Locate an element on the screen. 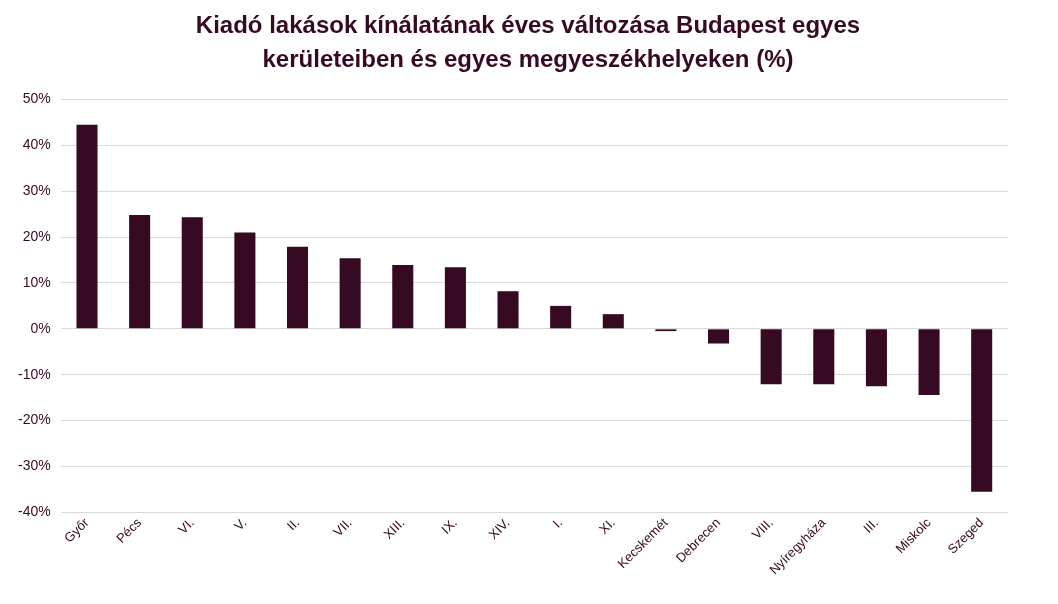 The image size is (1058, 604). y-tick-label: -20% is located at coordinates (34, 419).